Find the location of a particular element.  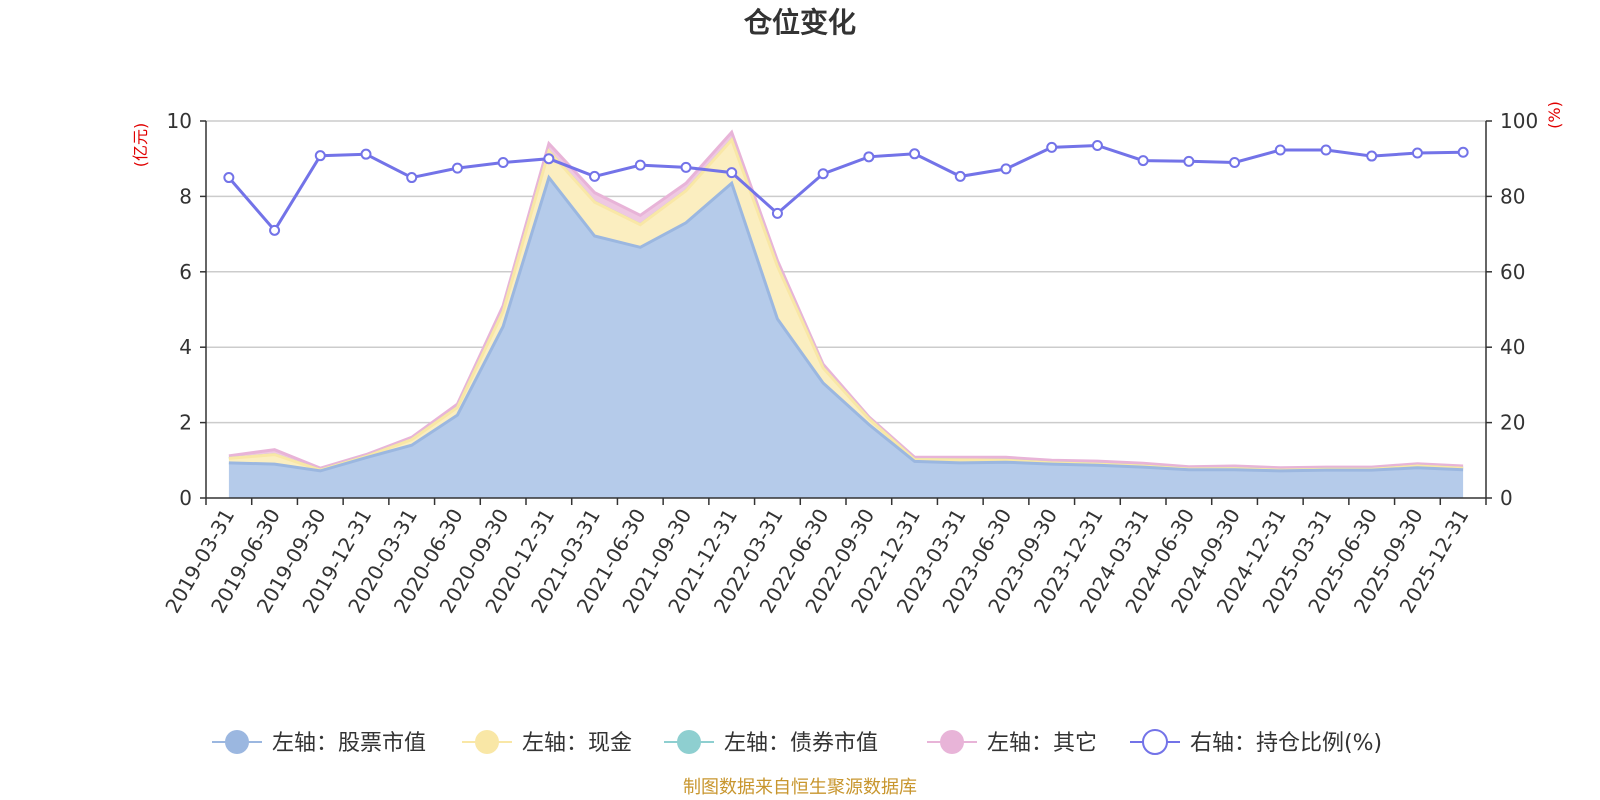

legend-label: 右轴：持仓比例(%) is located at coordinates (1286, 743).